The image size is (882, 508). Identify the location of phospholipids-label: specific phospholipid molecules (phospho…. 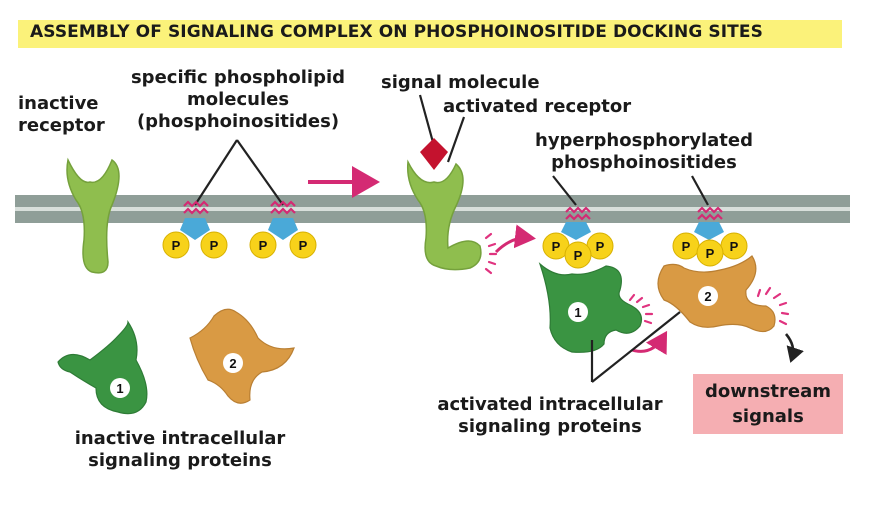
(238, 99).